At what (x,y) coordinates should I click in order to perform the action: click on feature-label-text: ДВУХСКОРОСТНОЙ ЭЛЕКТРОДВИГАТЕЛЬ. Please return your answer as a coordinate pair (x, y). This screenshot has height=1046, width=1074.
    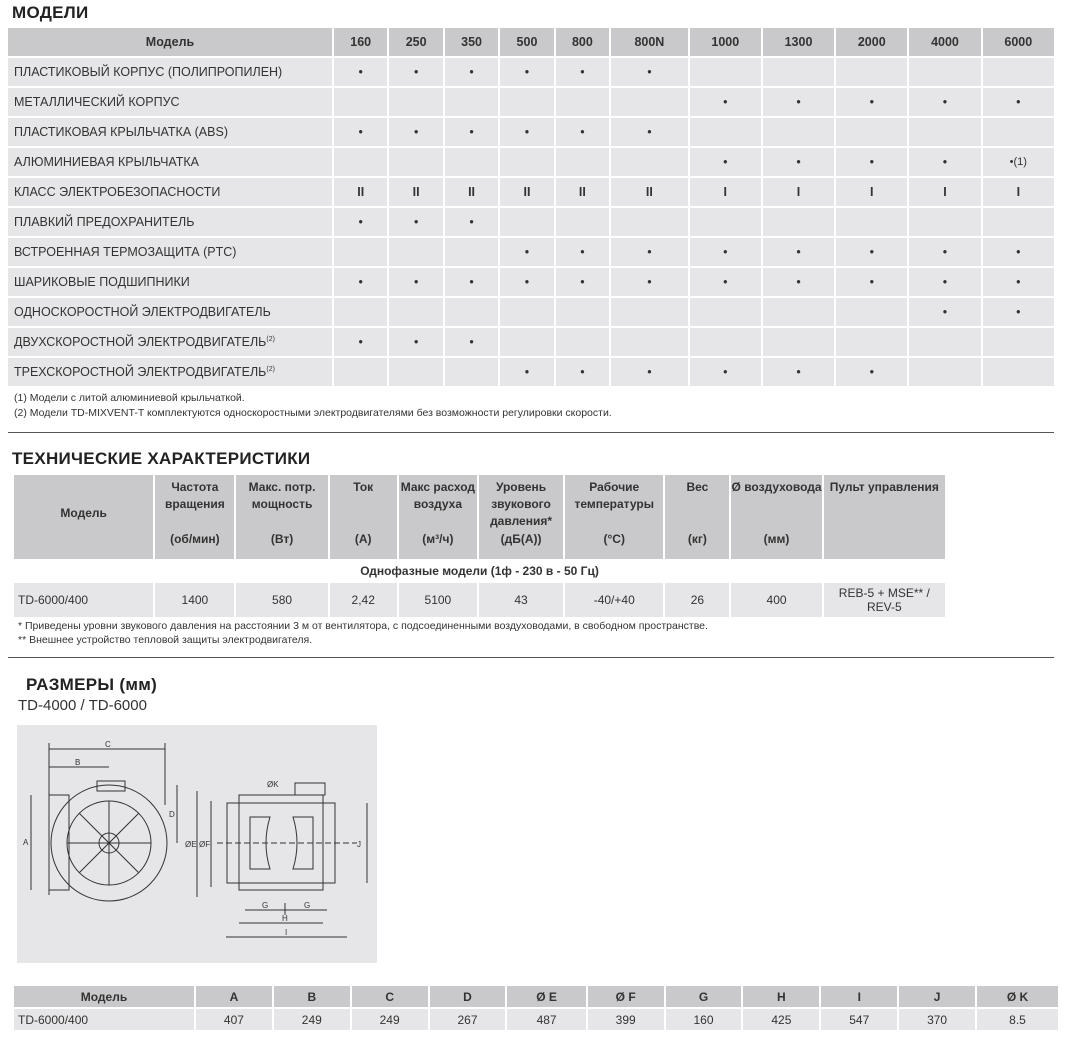
    Looking at the image, I should click on (140, 342).